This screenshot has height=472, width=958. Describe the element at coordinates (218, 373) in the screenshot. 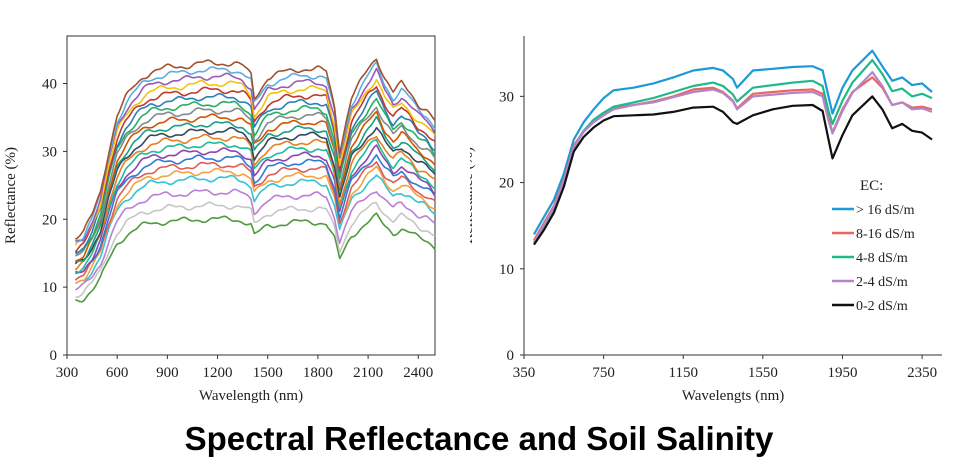

I see `left-x-tick-label: 1200` at that location.